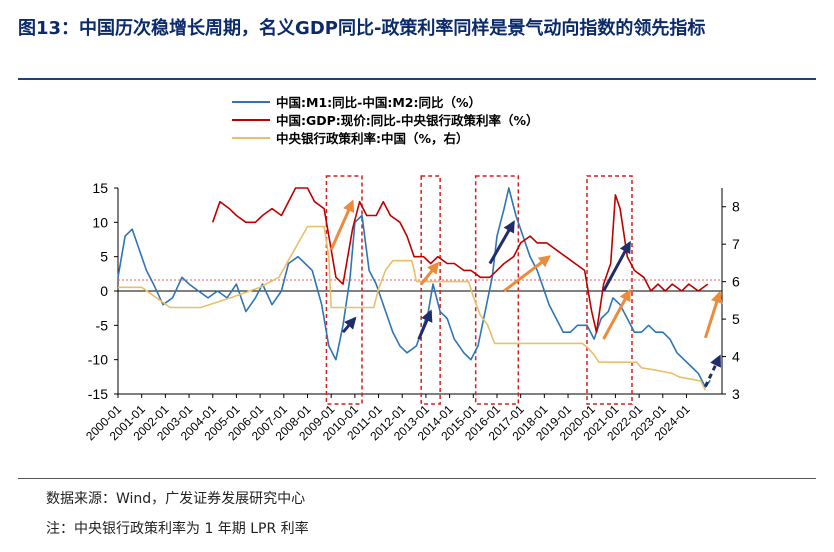  What do you see at coordinates (362, 28) in the screenshot?
I see `figure-title: 图13：中国历次稳增长周期，名义GDP同比-政策利率同样是景气动向指数的领先指标` at bounding box center [362, 28].